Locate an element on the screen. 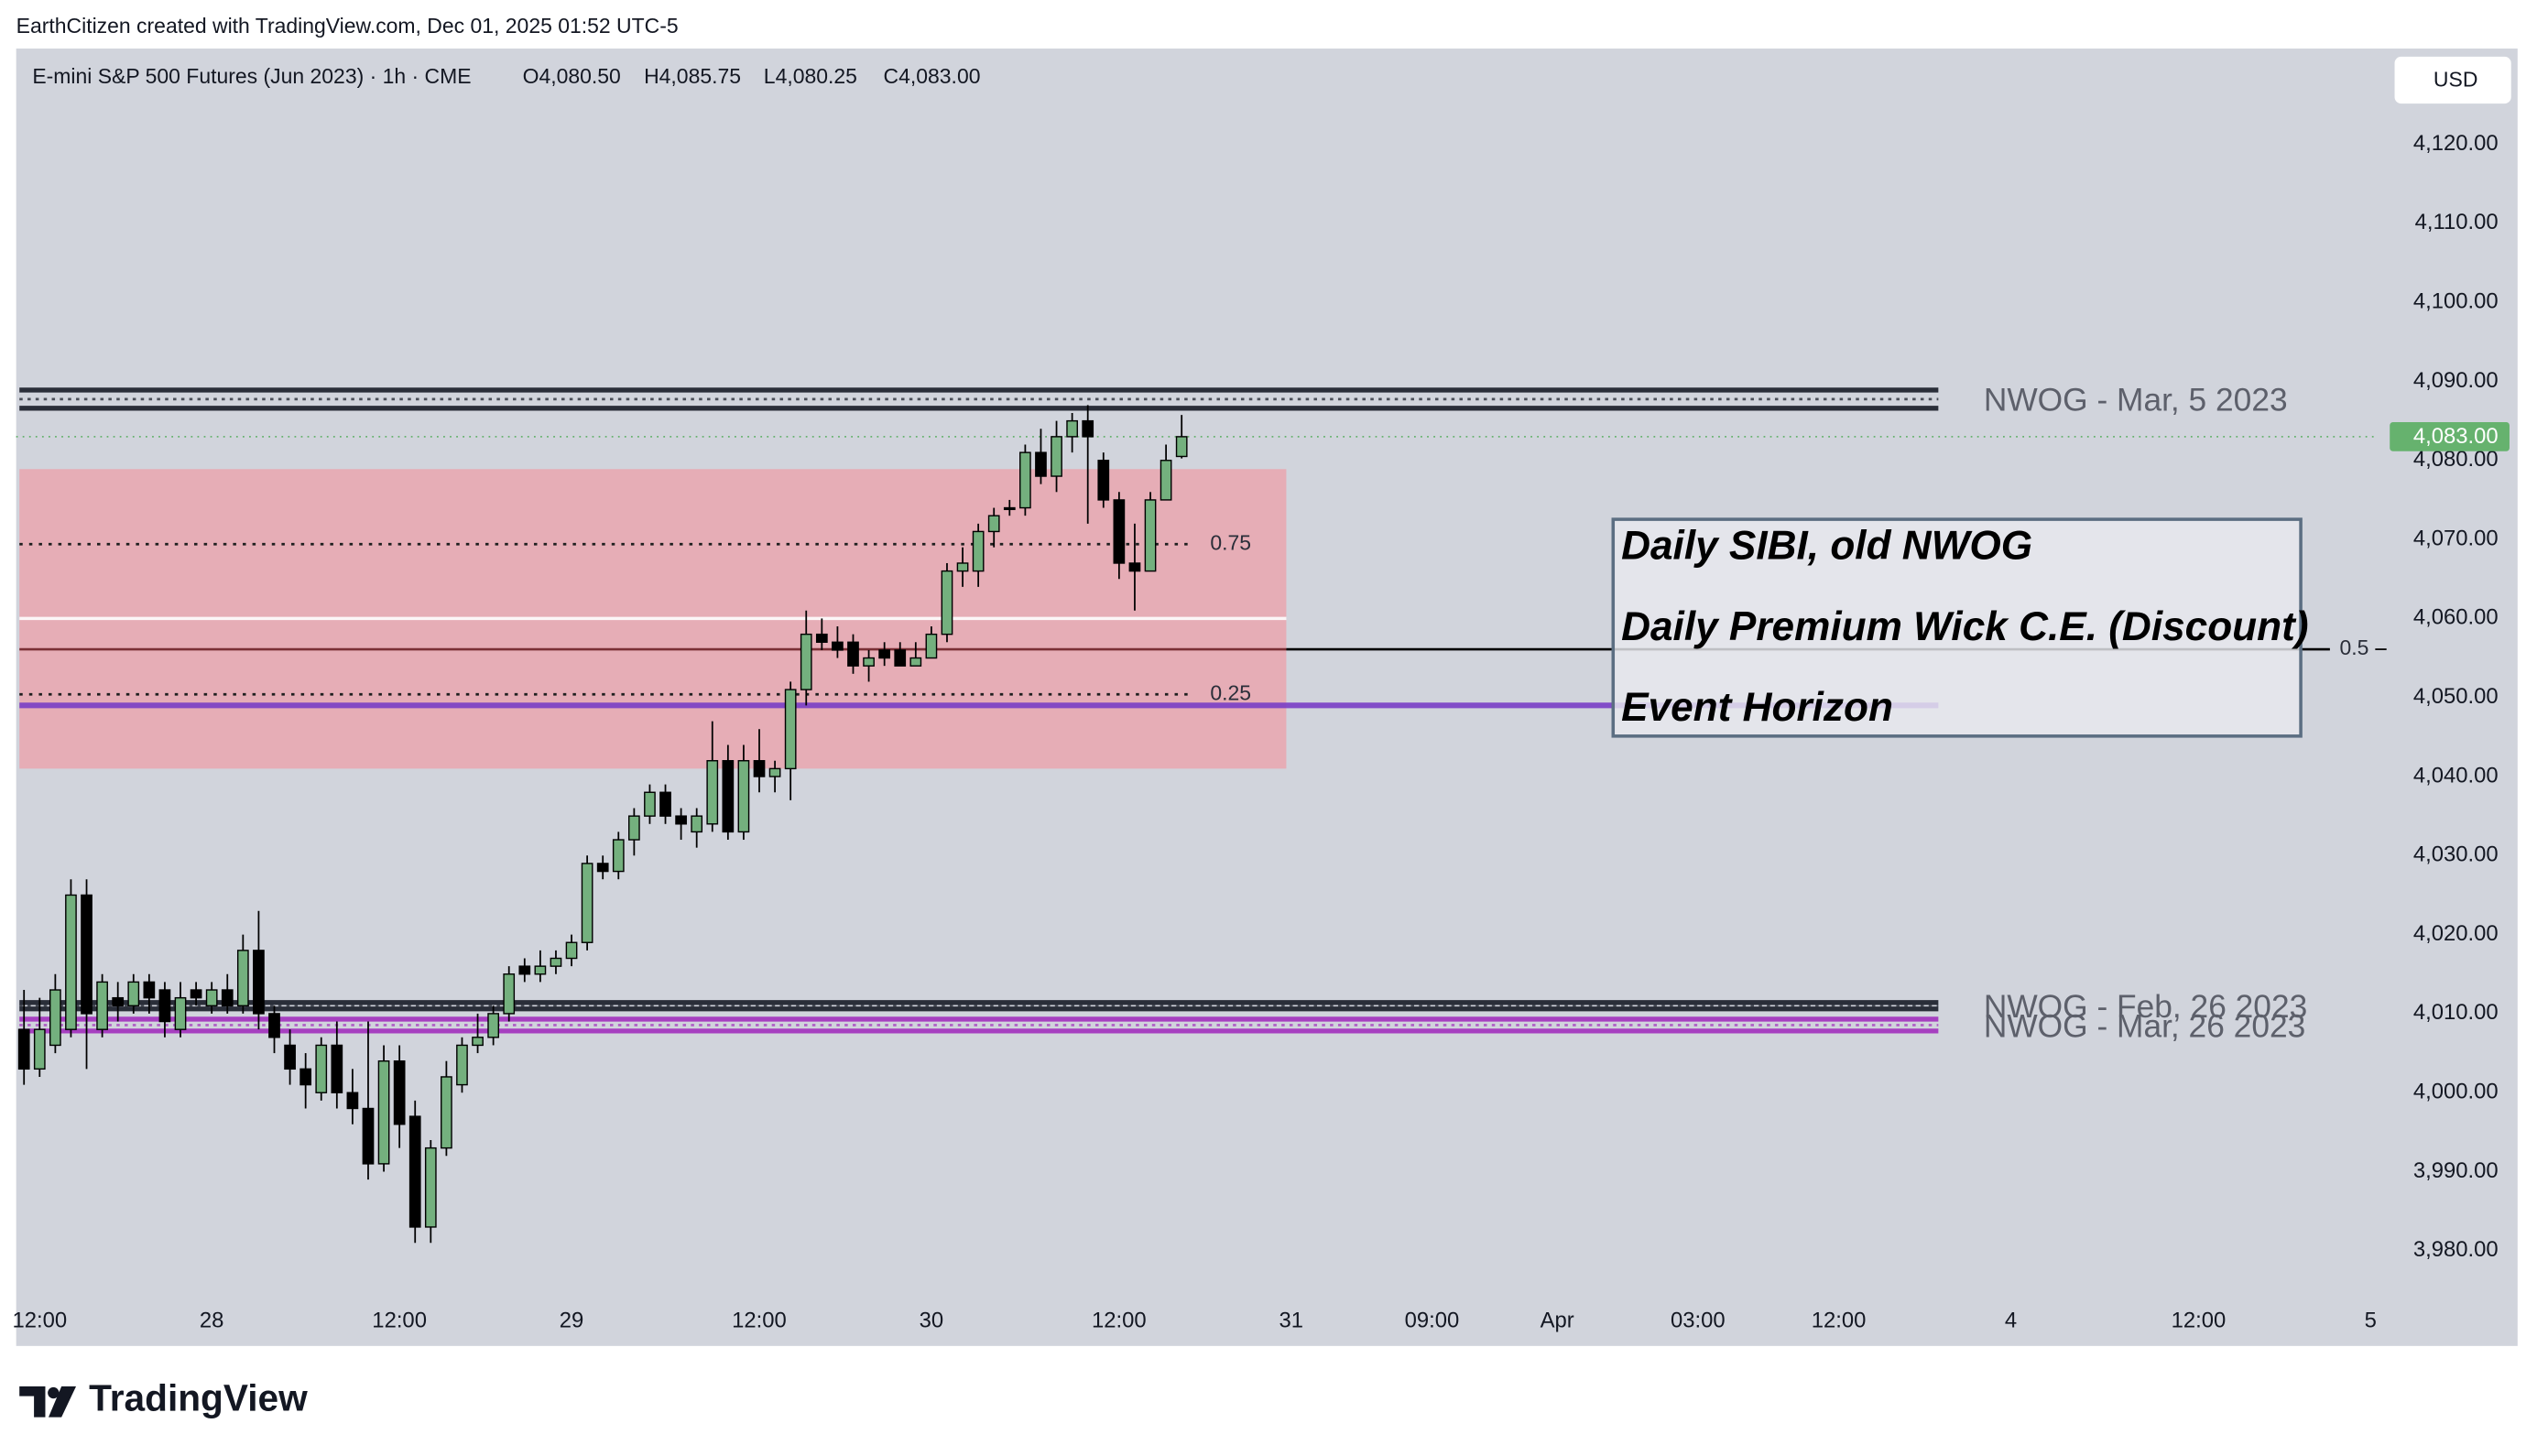 This screenshot has width=2537, height=1456. y-tick-label: 4,030.00 is located at coordinates (2456, 854).